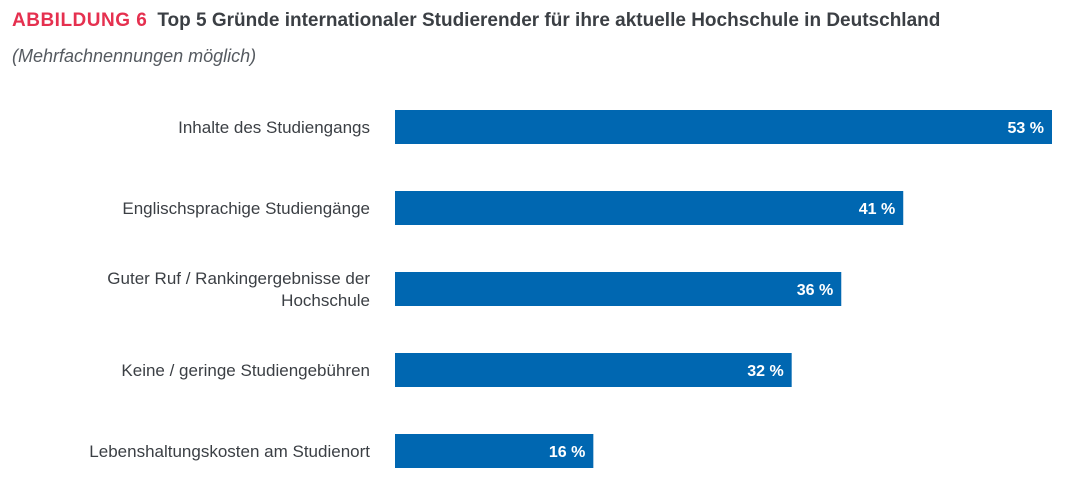 Image resolution: width=1080 pixels, height=500 pixels. Describe the element at coordinates (1026, 128) in the screenshot. I see `value-label-1: 53 %` at that location.